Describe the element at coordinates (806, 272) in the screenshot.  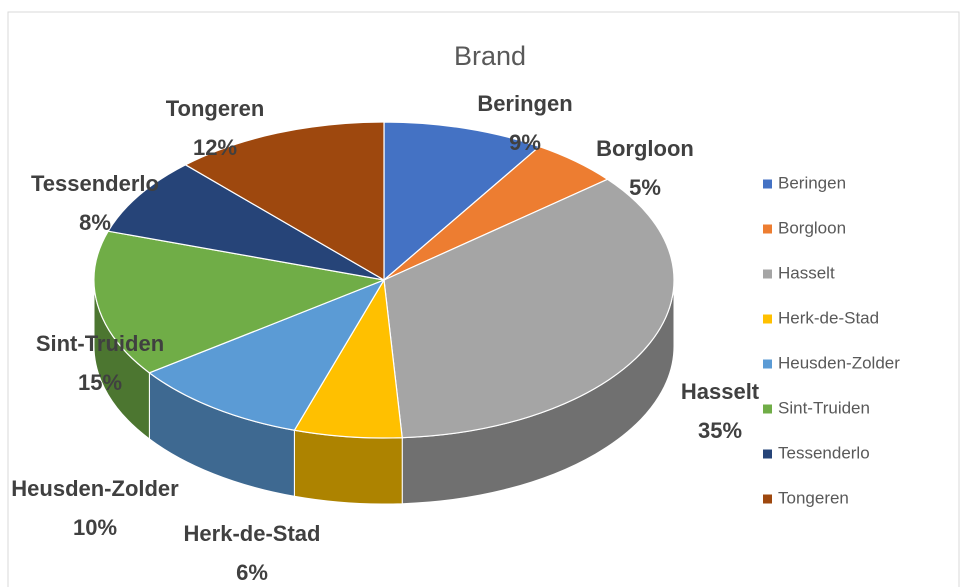
I see `legend-label: Hasselt` at that location.